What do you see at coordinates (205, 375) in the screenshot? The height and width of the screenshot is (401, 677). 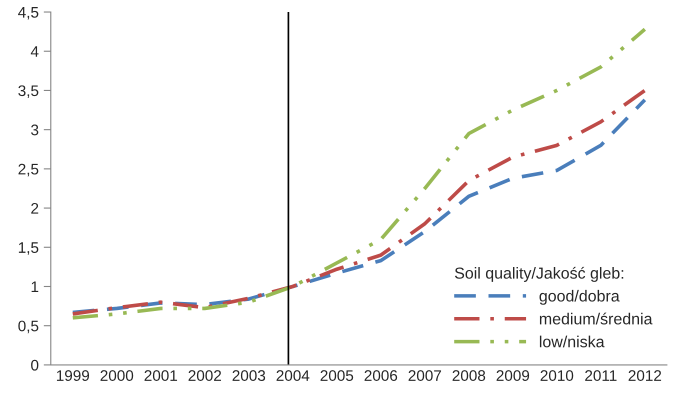 I see `x-tick-label: 2002` at bounding box center [205, 375].